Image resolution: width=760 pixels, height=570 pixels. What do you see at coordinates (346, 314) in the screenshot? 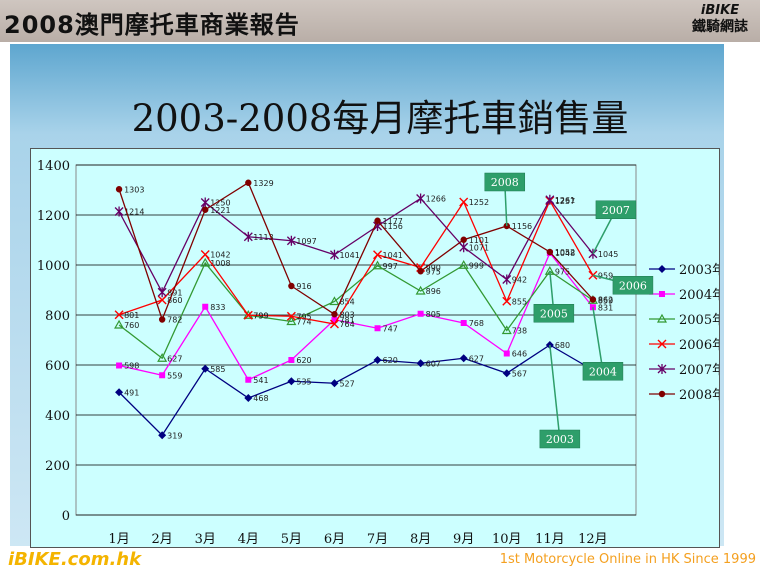
I see `data-label: 803` at bounding box center [346, 314].